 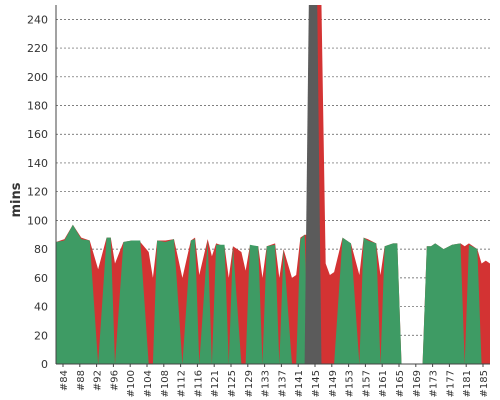 What do you see at coordinates (98, 380) in the screenshot?
I see `x-tick-label: #92` at bounding box center [98, 380].